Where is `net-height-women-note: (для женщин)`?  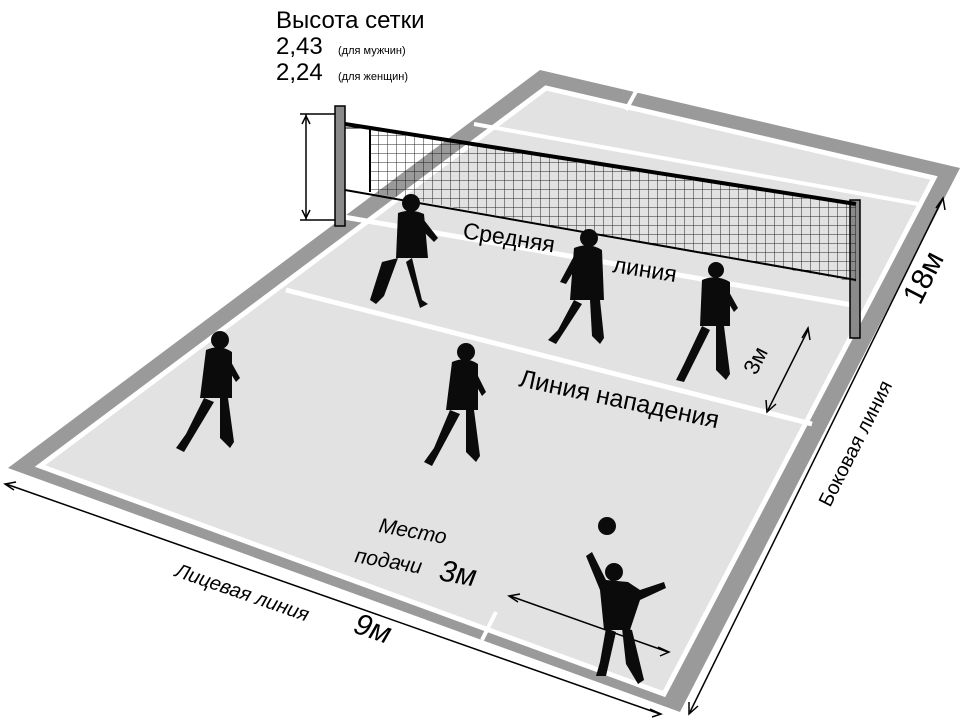 net-height-women-note: (для женщин) is located at coordinates (373, 77).